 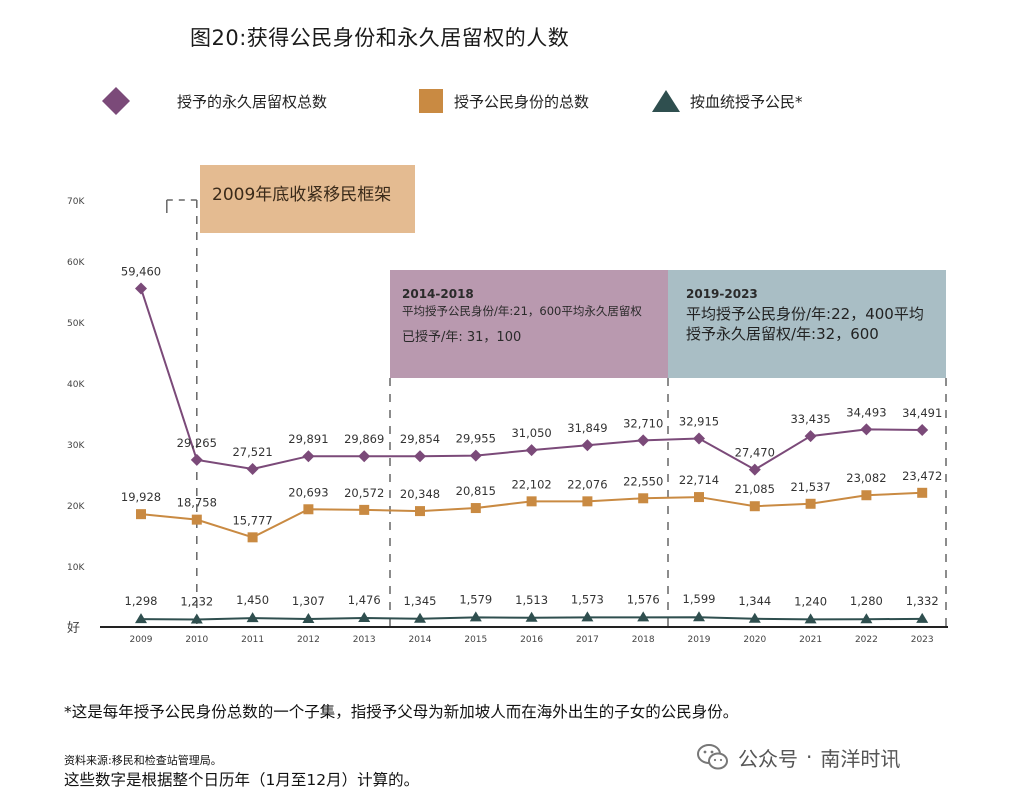 What do you see at coordinates (810, 419) in the screenshot?
I see `data-label: 33,435` at bounding box center [810, 419].